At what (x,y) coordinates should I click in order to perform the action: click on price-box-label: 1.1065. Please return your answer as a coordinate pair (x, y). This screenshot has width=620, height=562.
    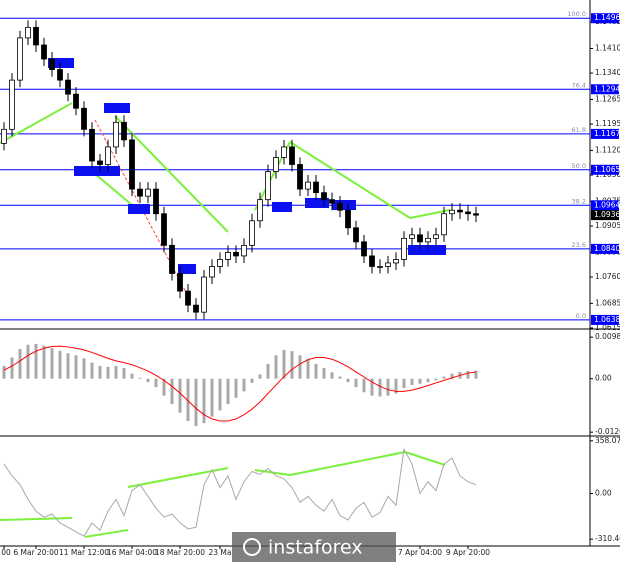
    Looking at the image, I should click on (607, 169).